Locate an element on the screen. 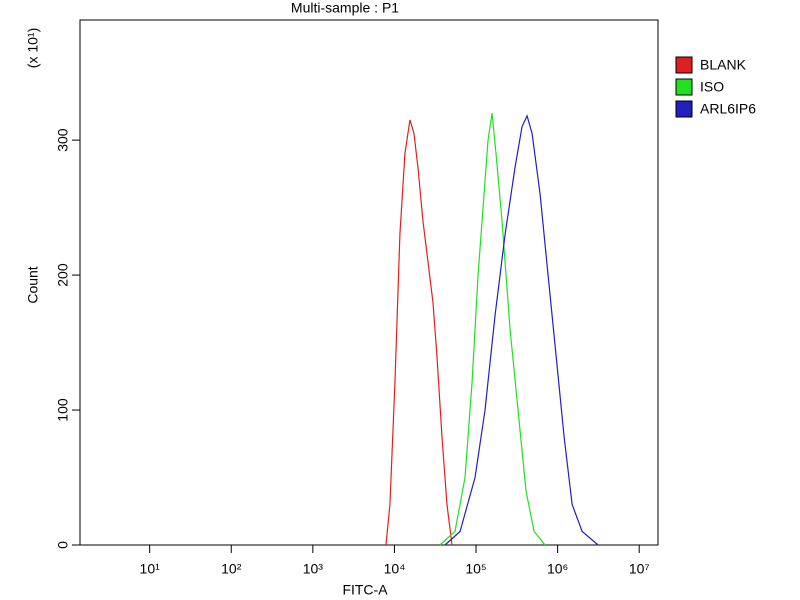 The height and width of the screenshot is (600, 800). x-tick-label: 10⁷ is located at coordinates (639, 569).